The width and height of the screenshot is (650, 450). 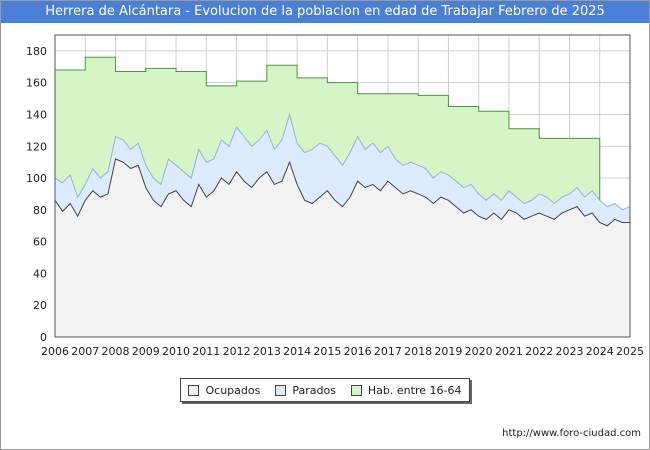 I want to click on x-tick-label-2015: 2015, so click(x=327, y=351).